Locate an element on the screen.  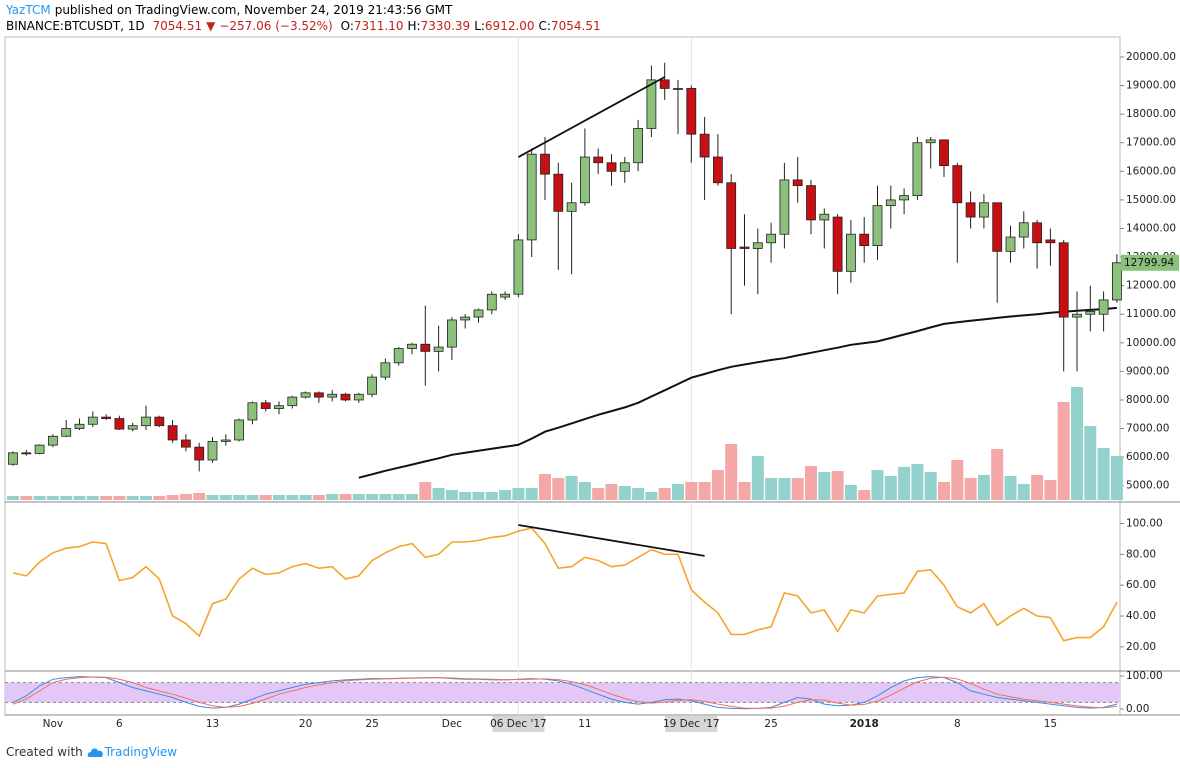
last-price-label: 12799.94 is located at coordinates (1149, 263).